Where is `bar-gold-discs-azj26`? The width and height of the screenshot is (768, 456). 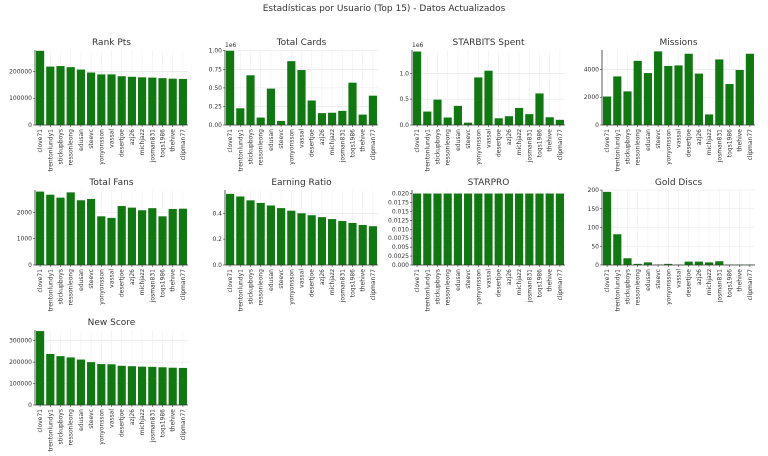
bar-gold-discs-azj26 is located at coordinates (698, 263).